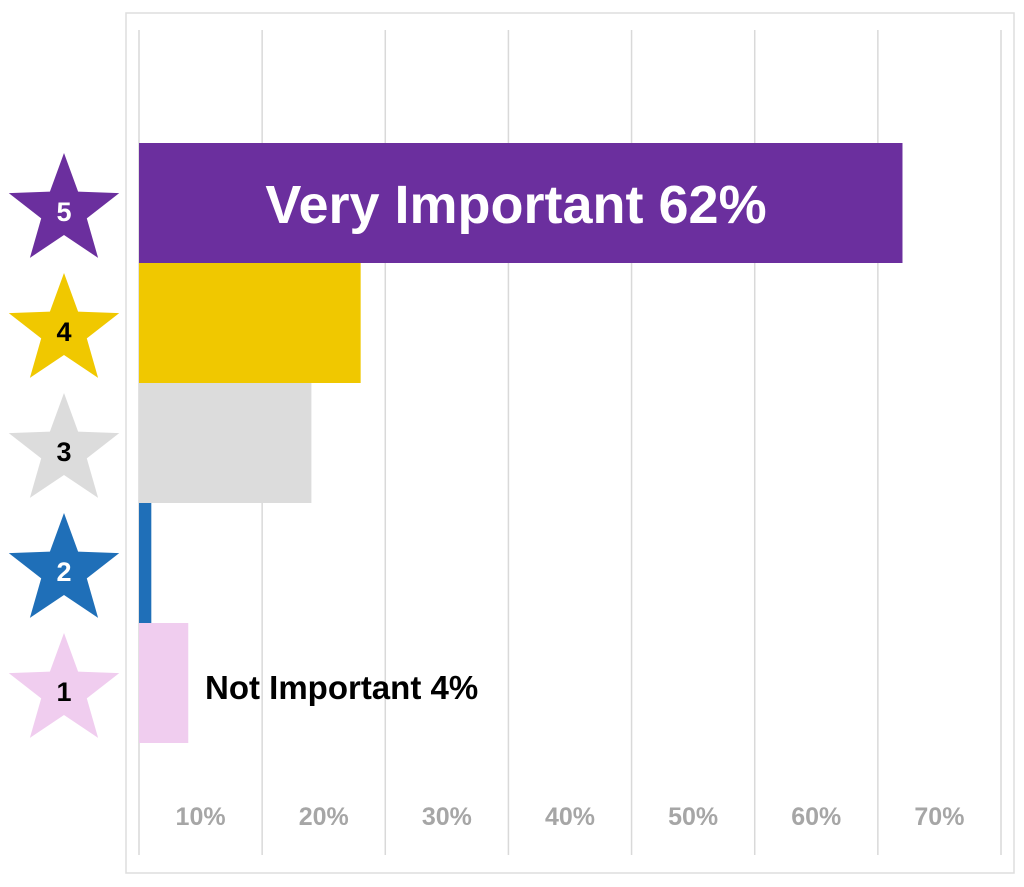  I want to click on x-tick-label: 20%, so click(324, 817).